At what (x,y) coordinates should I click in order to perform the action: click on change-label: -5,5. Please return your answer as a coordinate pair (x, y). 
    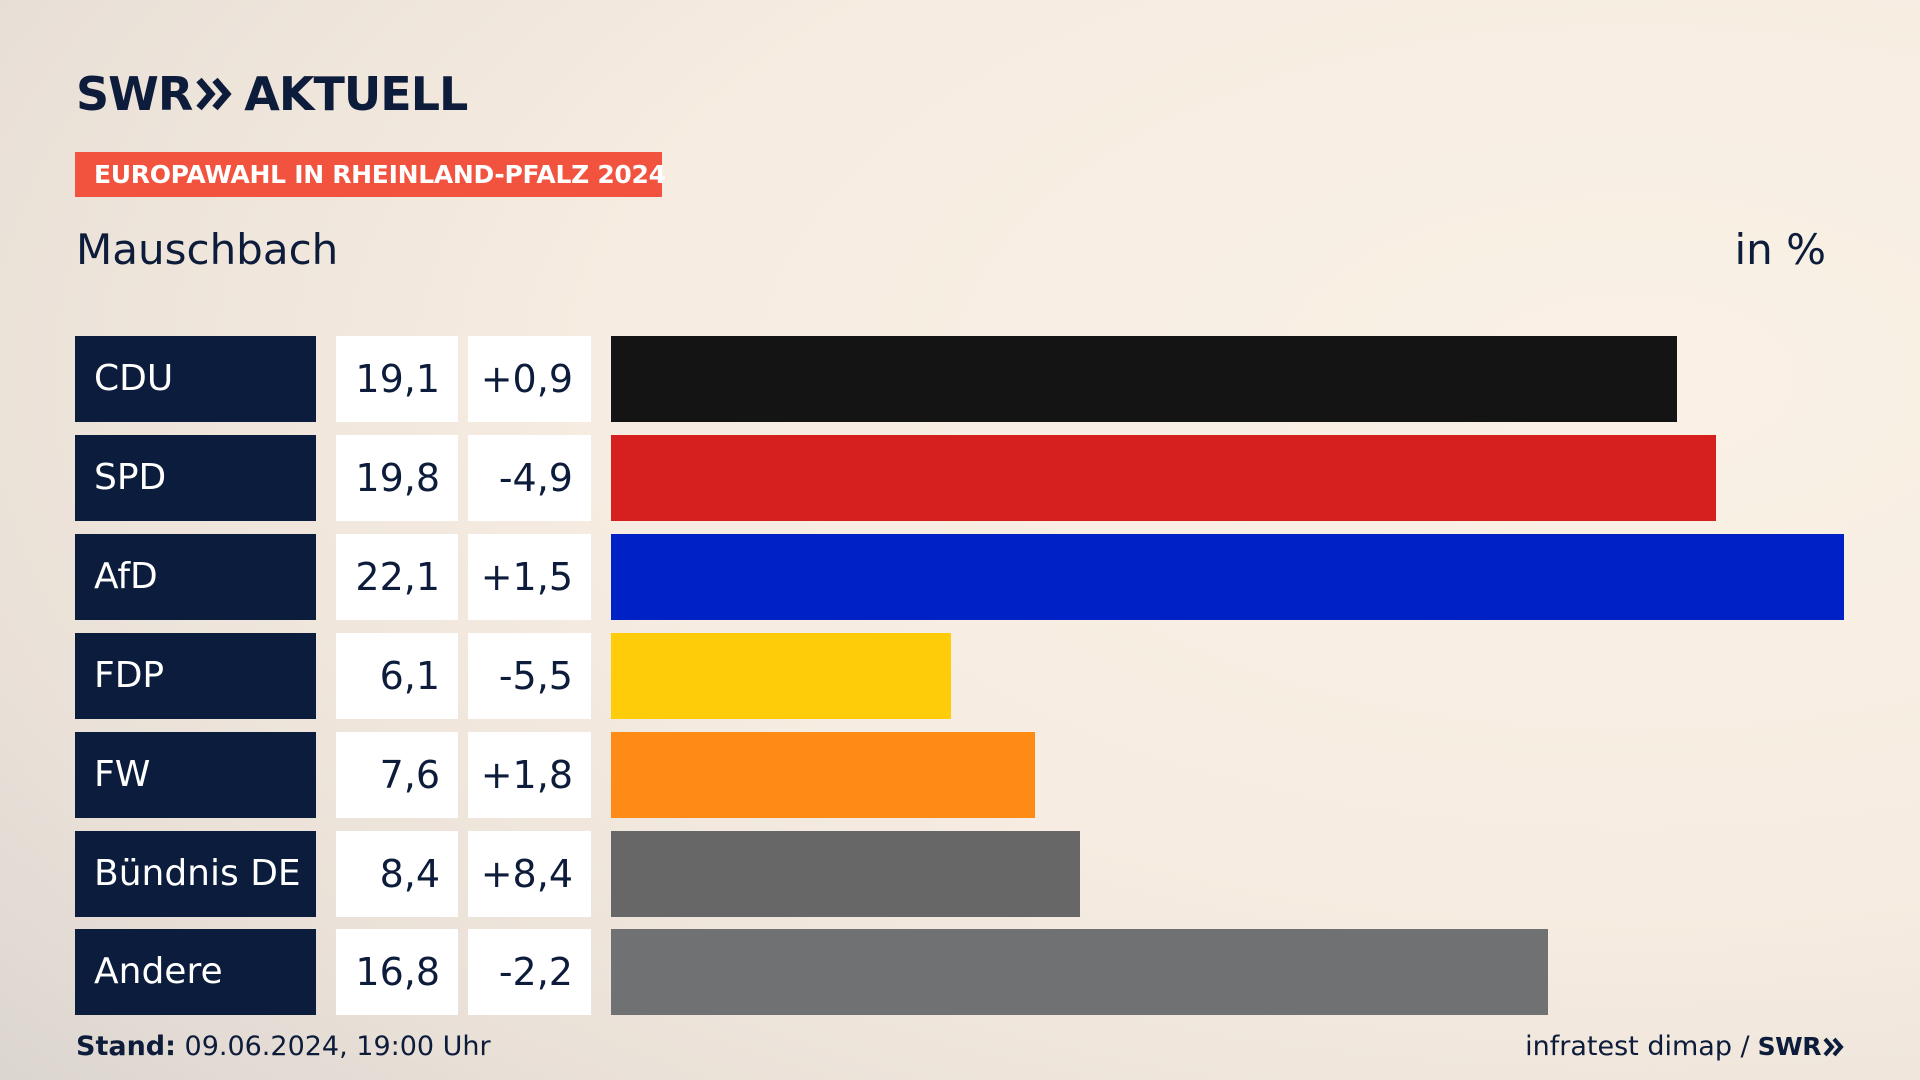
    Looking at the image, I should click on (529, 676).